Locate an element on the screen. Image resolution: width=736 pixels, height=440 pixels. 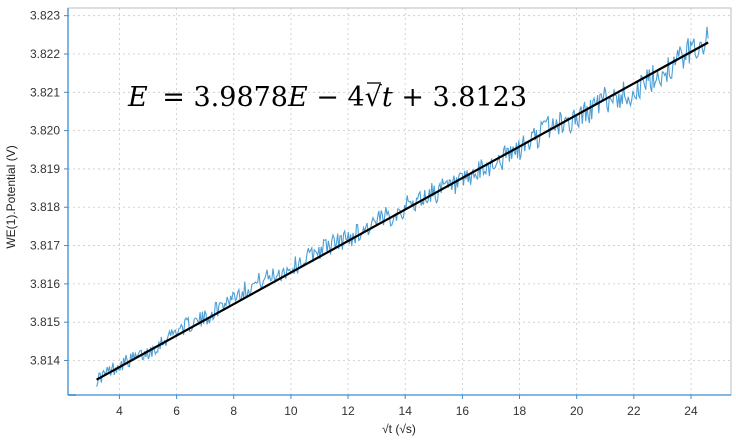
equation-tail: + 3.8123 is located at coordinates (460, 97).